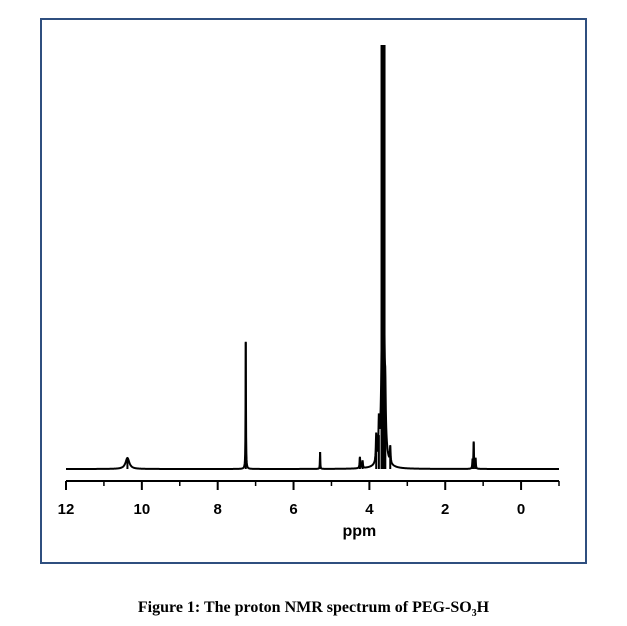 The width and height of the screenshot is (627, 626). I want to click on x-axis-label: ppm, so click(359, 531).